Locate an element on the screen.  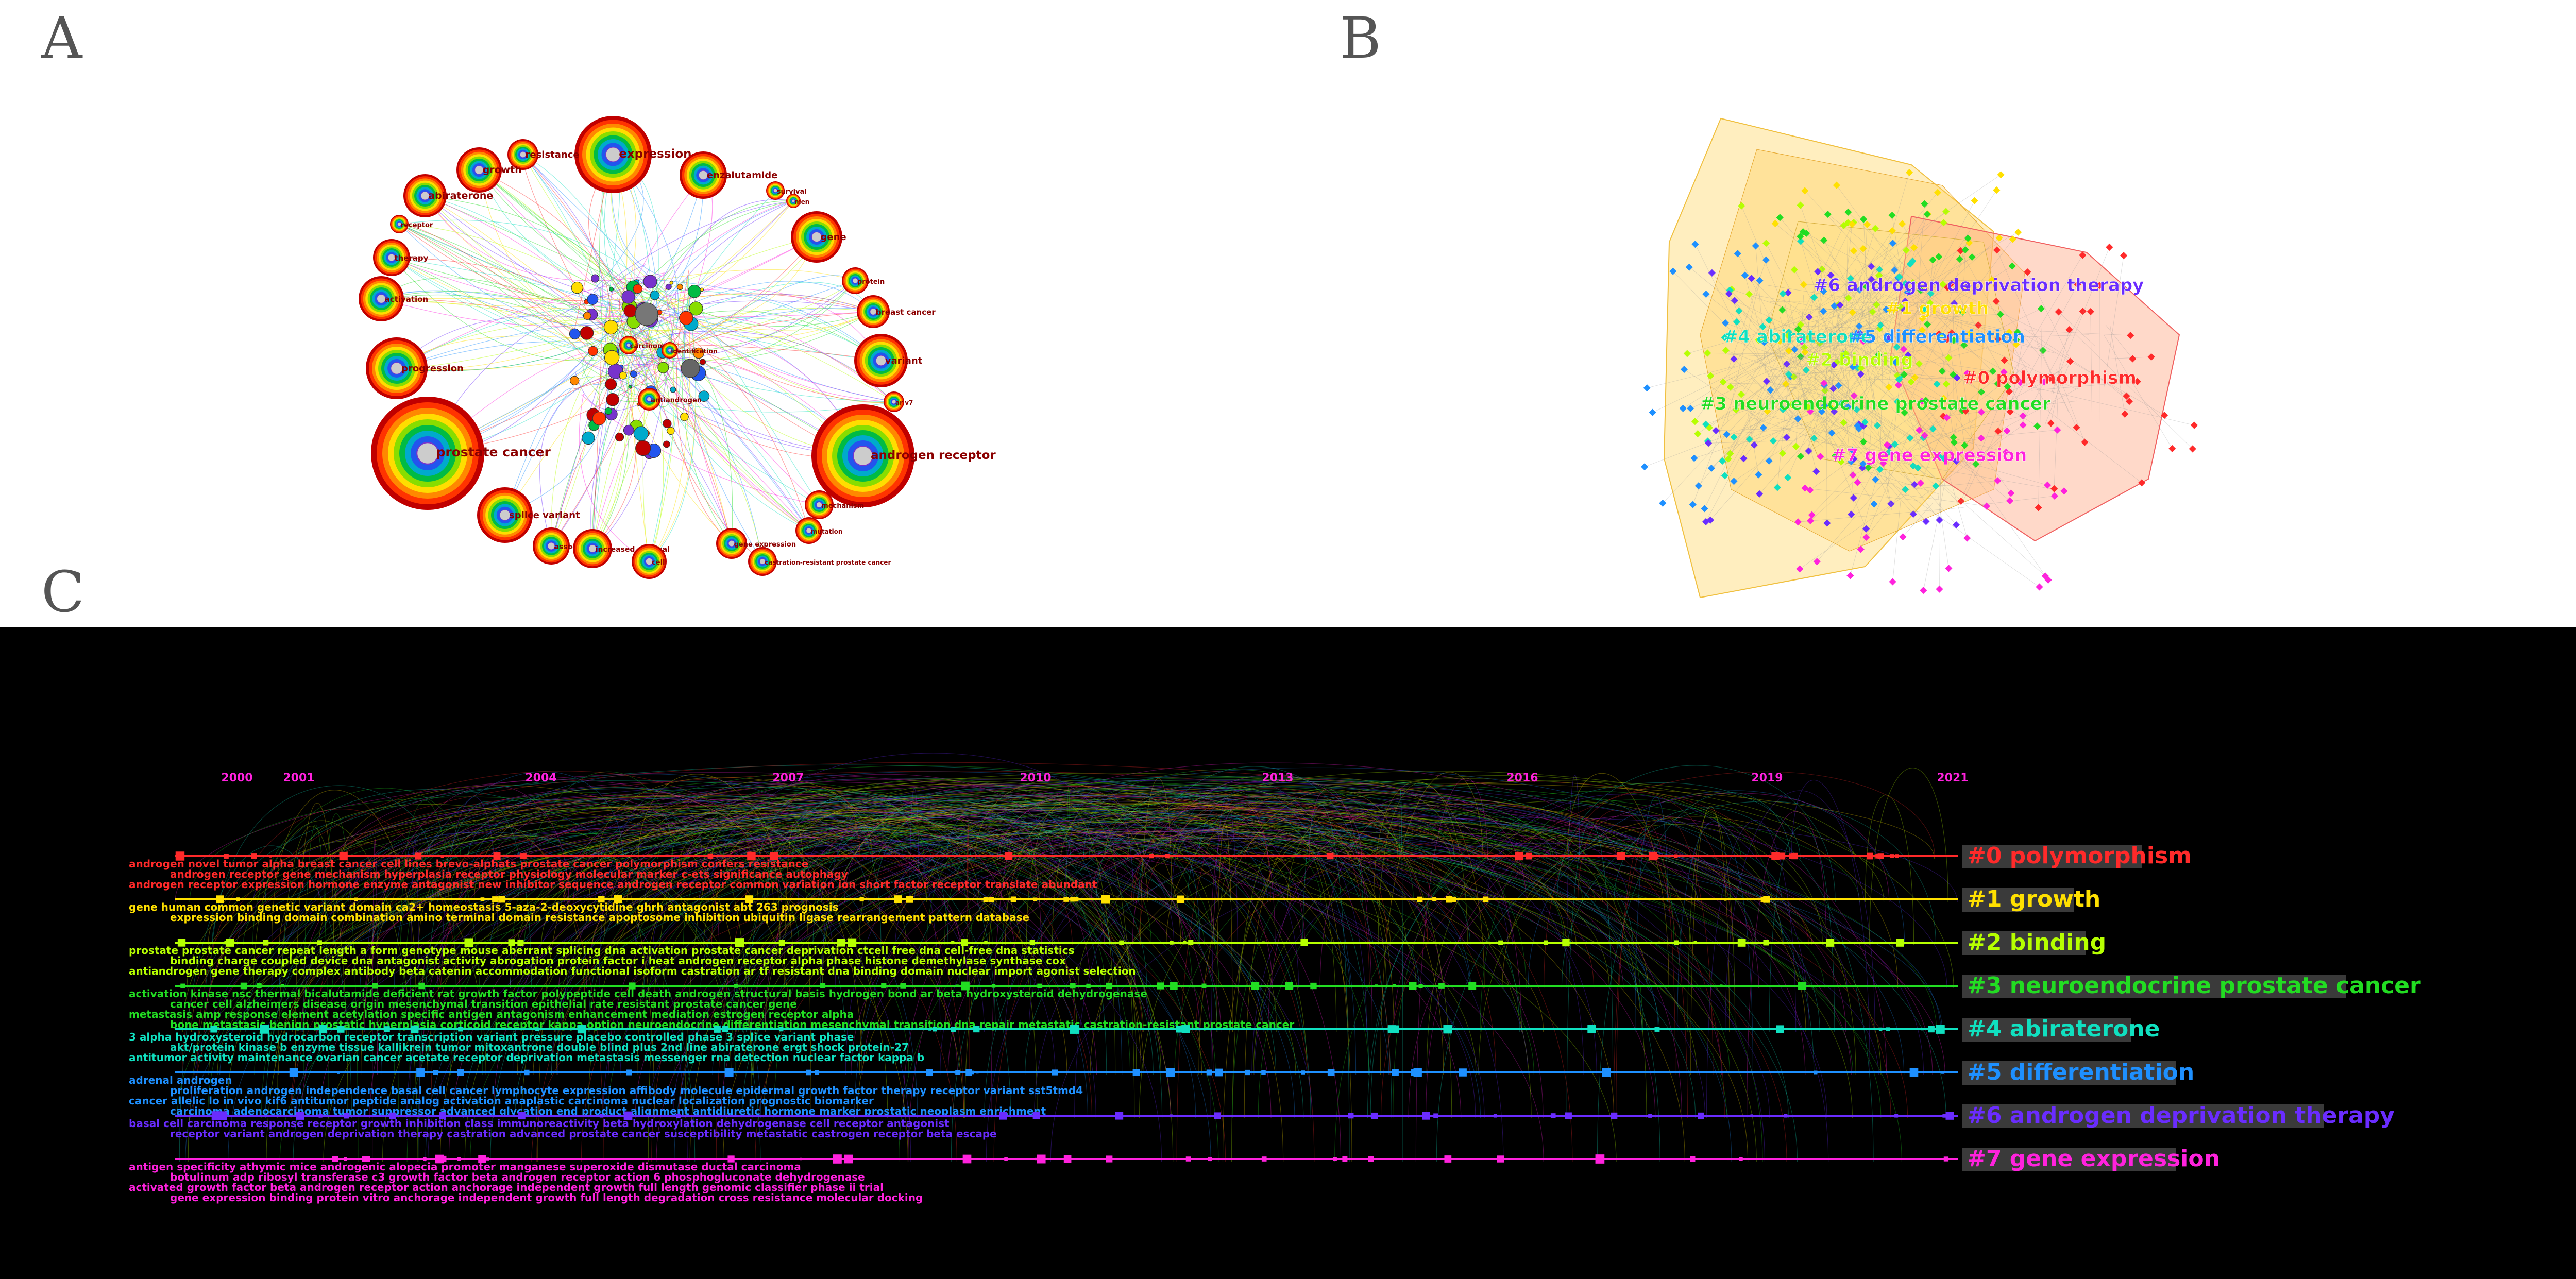
keyword-label: variant is located at coordinates (904, 360).